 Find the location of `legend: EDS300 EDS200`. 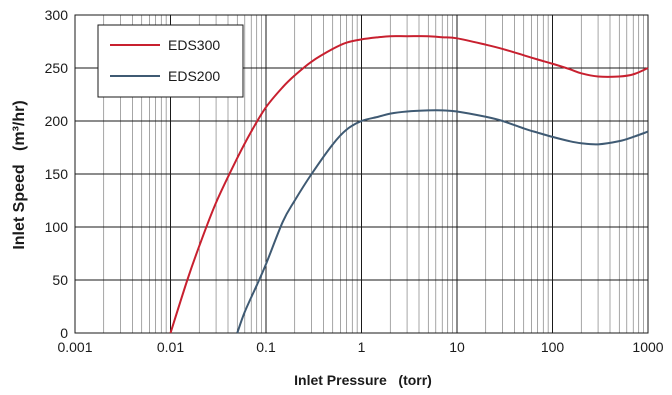

legend: EDS300 EDS200 is located at coordinates (170, 61).